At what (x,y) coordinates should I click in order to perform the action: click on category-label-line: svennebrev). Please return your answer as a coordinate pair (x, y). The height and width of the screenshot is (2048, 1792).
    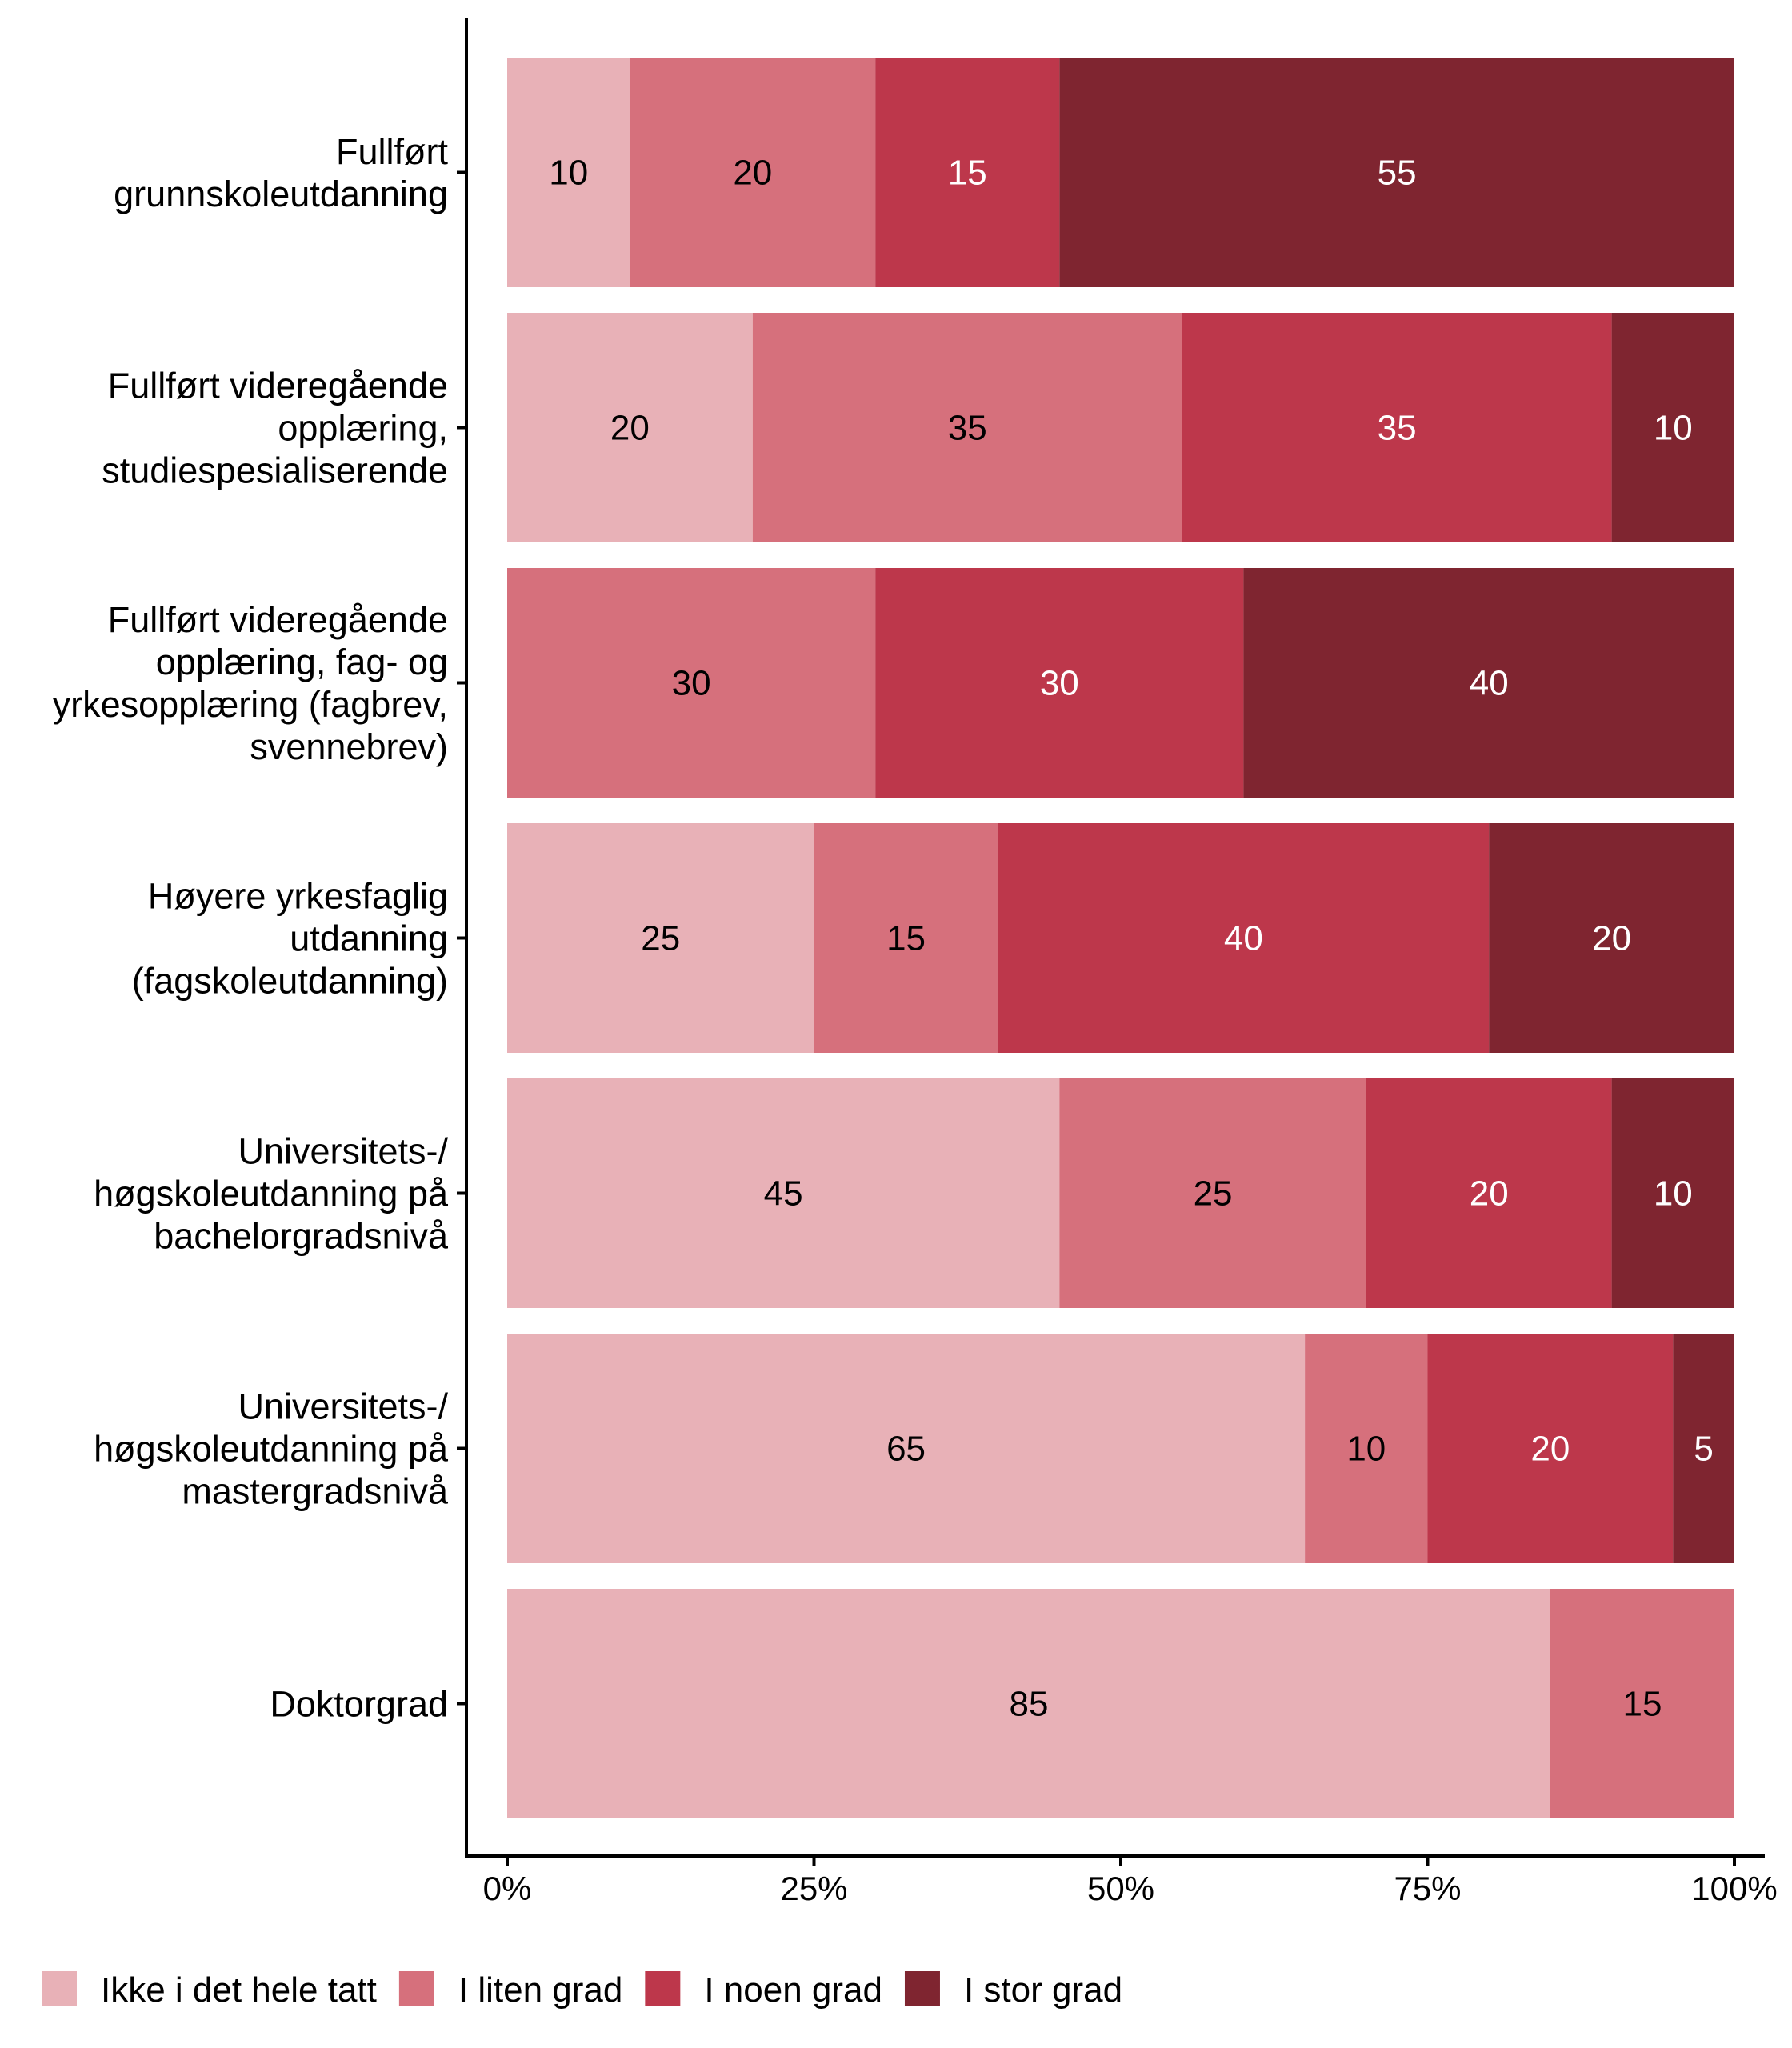
    Looking at the image, I should click on (349, 746).